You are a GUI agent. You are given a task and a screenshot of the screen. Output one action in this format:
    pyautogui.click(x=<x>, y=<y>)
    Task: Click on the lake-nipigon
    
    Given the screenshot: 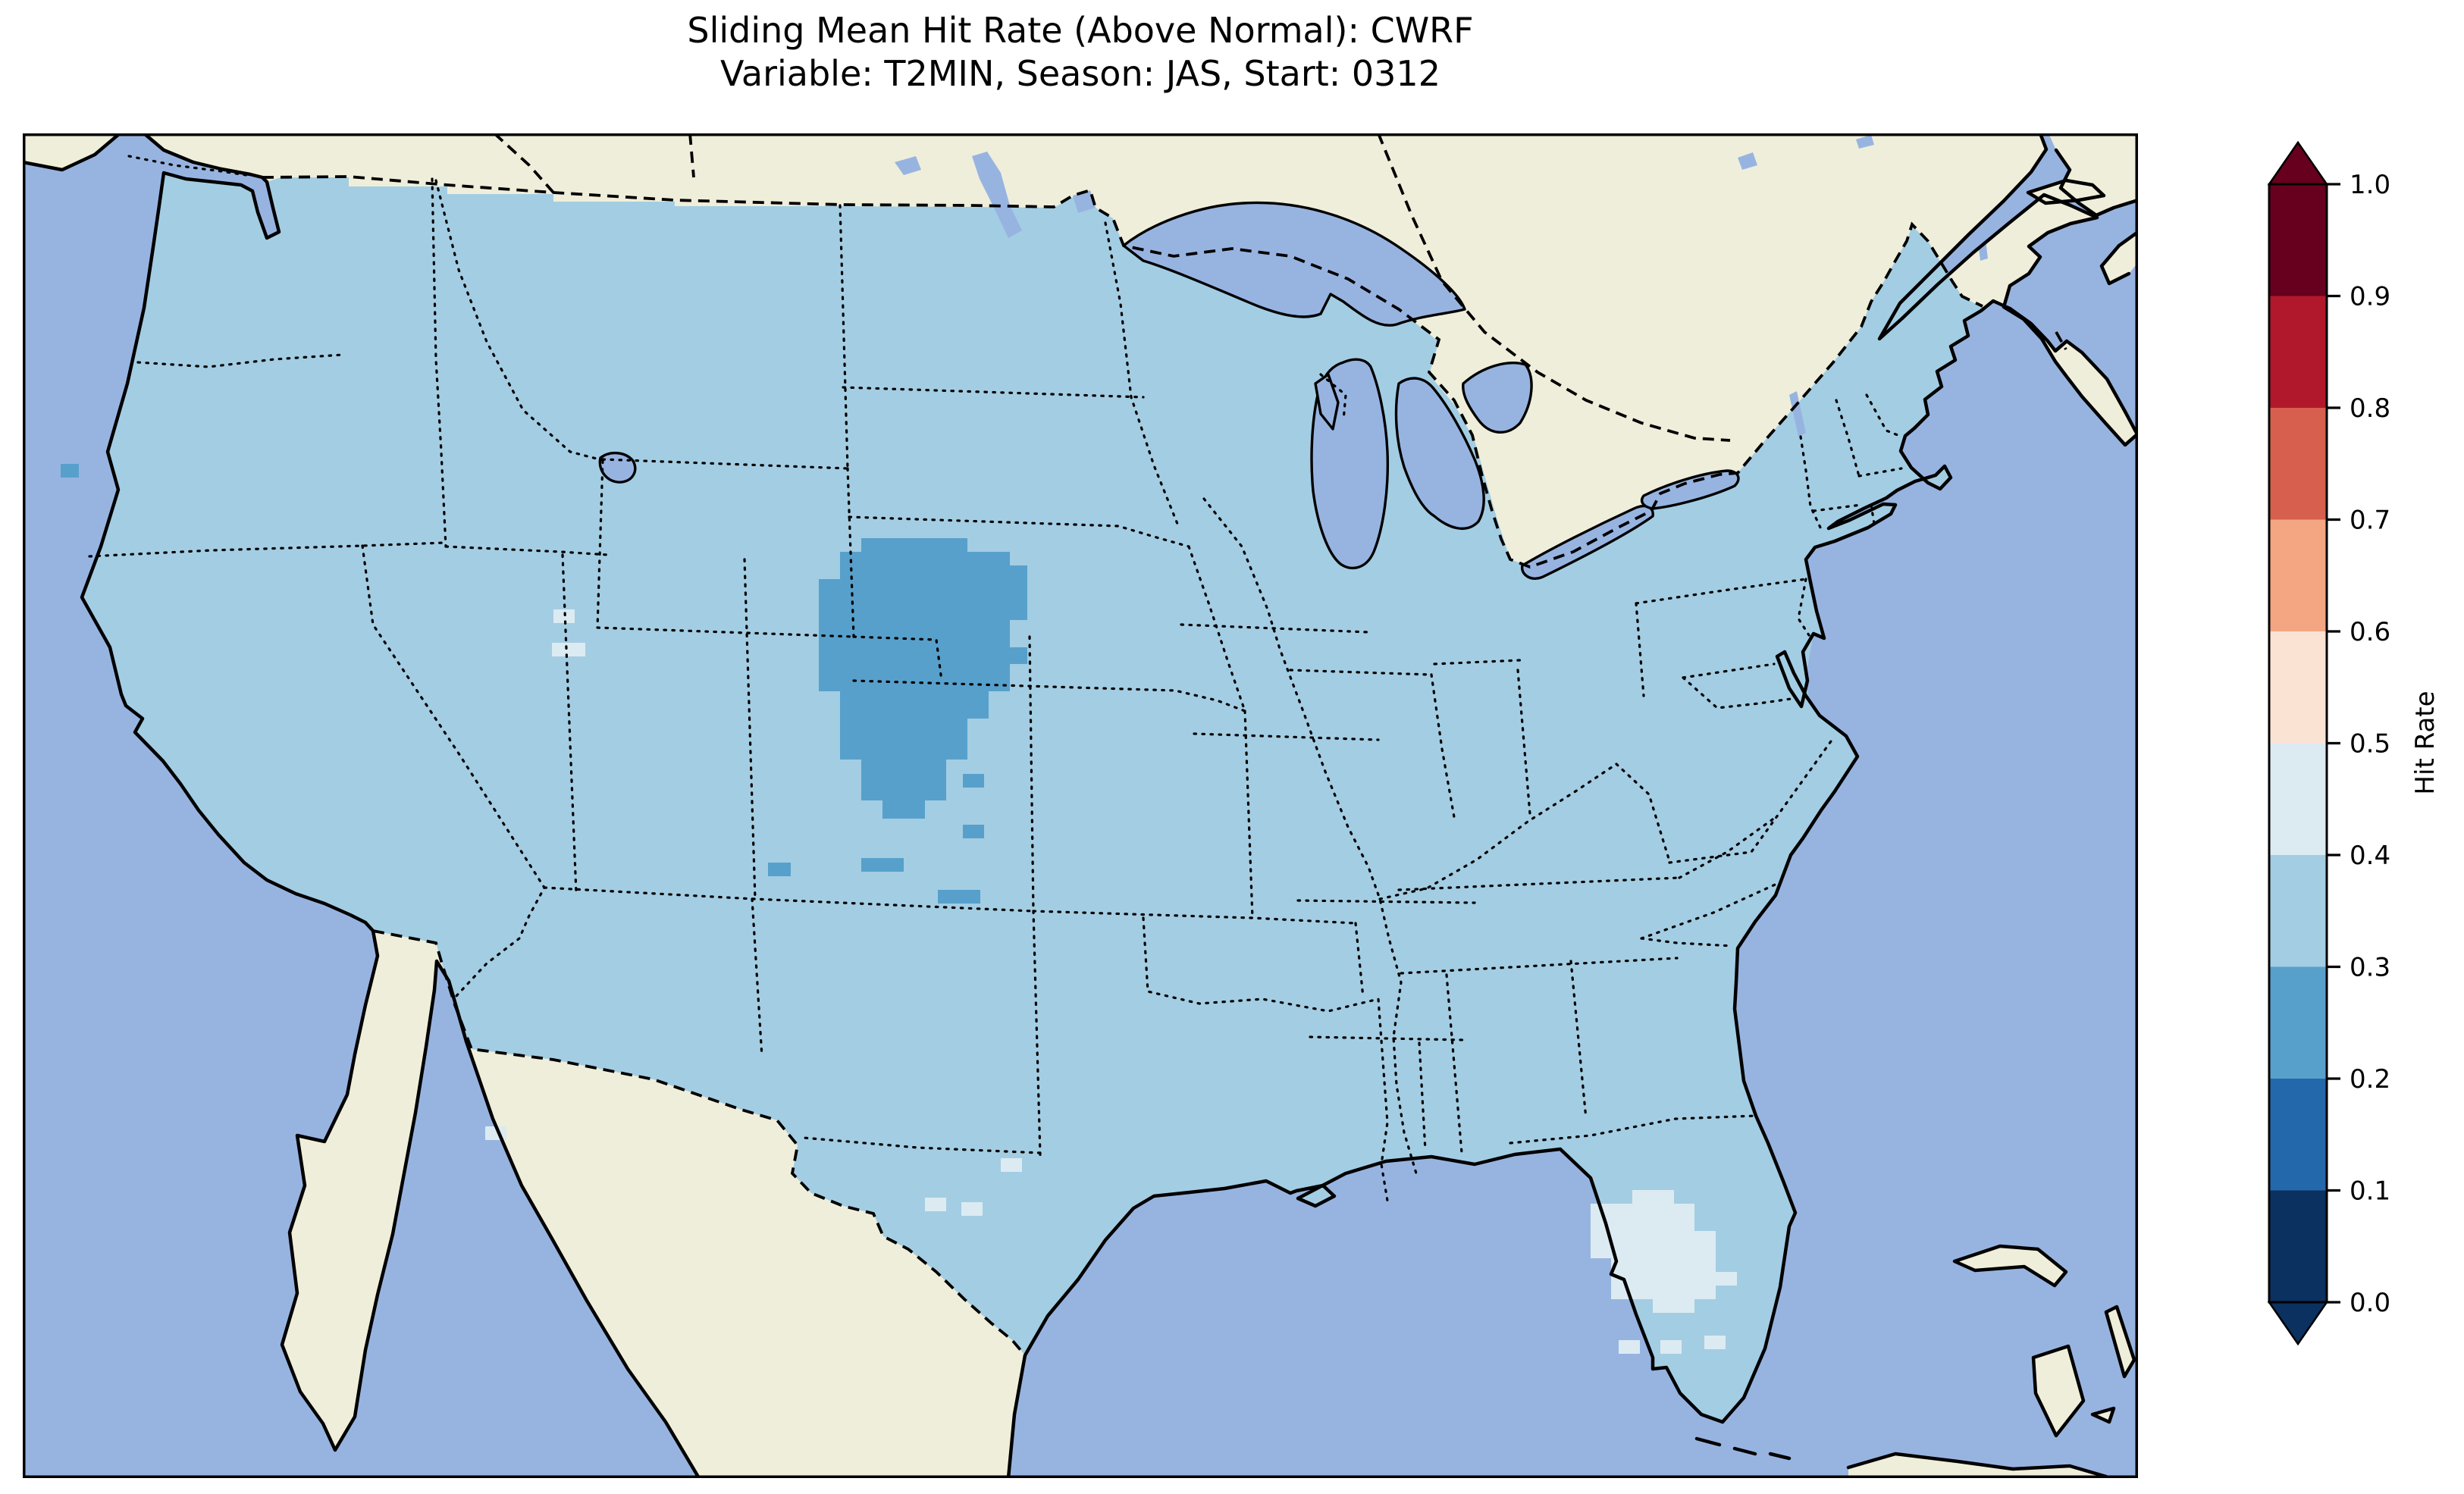 What is the action you would take?
    pyautogui.click(x=1265, y=219)
    